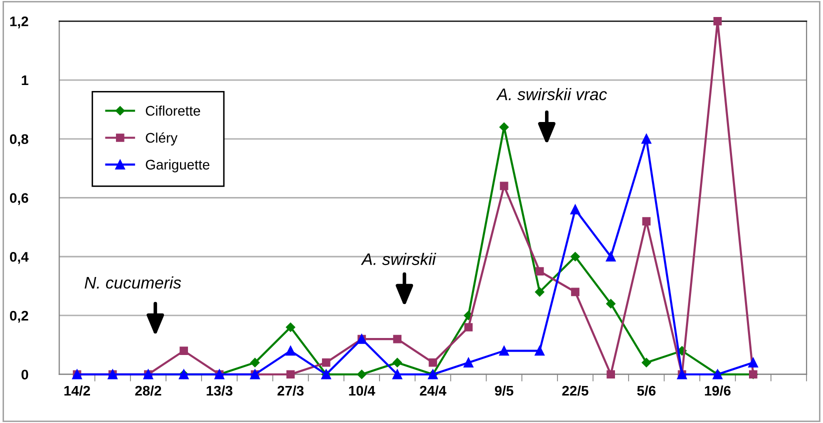  I want to click on x-tick-label: 13/3, so click(219, 390).